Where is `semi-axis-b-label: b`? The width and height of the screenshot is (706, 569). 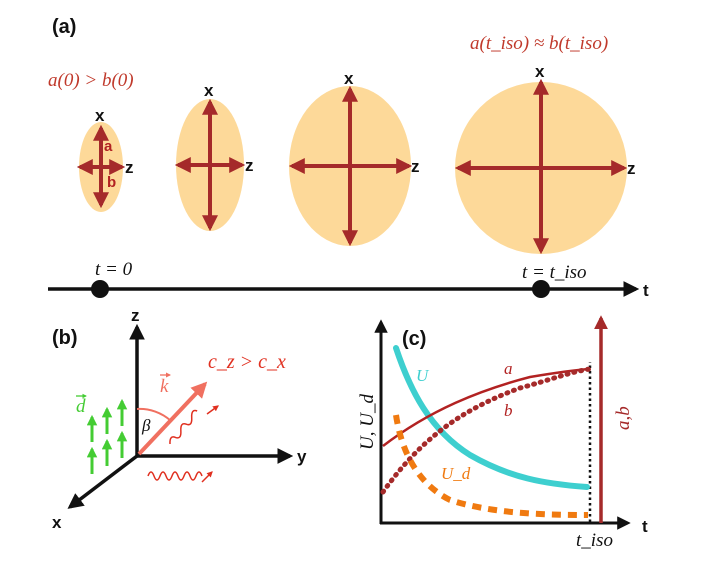
semi-axis-b-label: b is located at coordinates (111, 182).